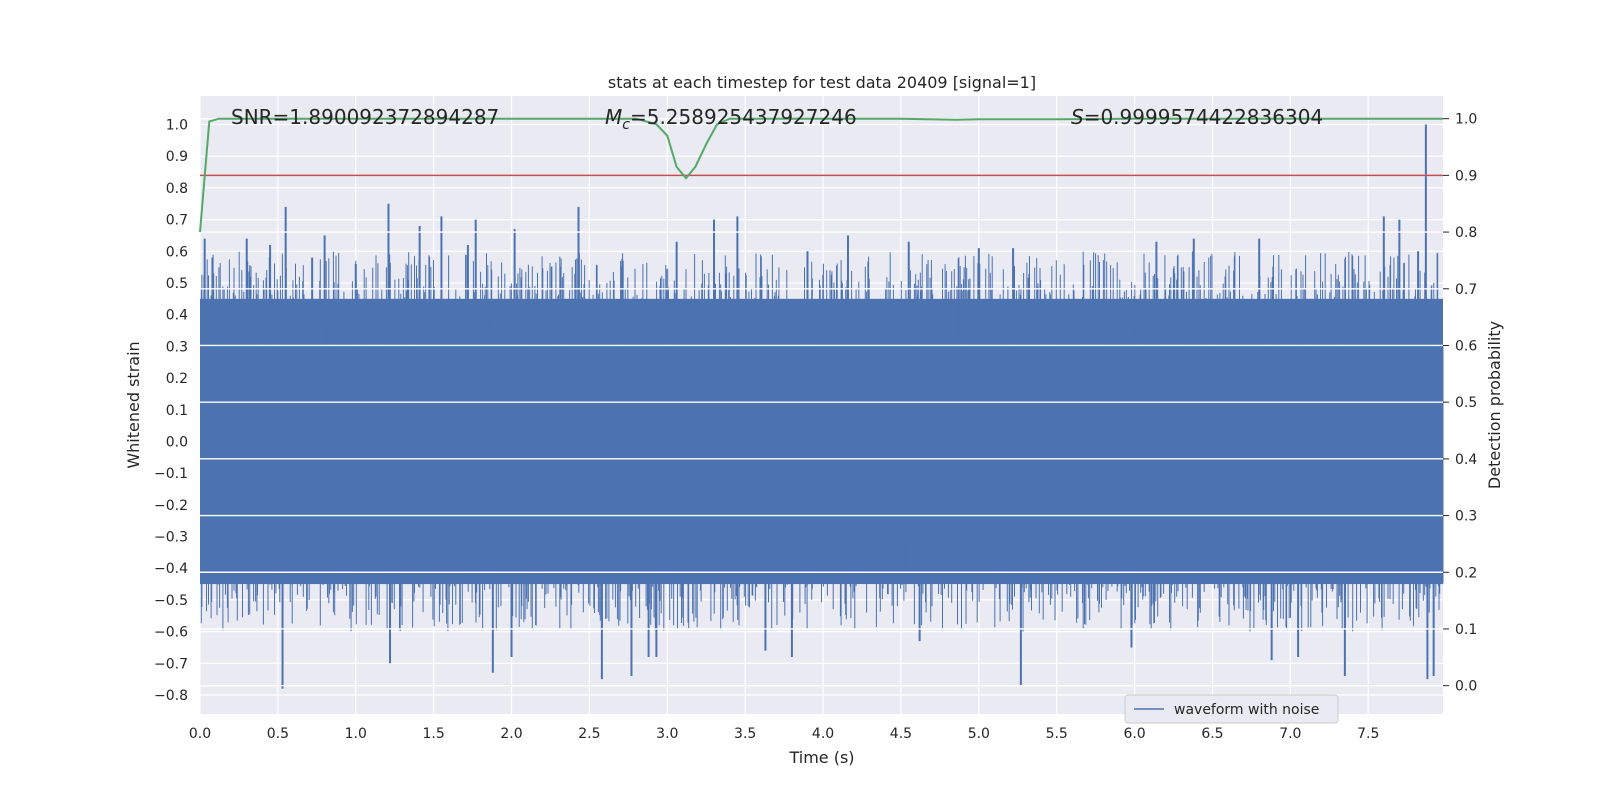 Image resolution: width=1600 pixels, height=800 pixels. What do you see at coordinates (171, 633) in the screenshot?
I see `y-left-tick-label: −0.6` at bounding box center [171, 633].